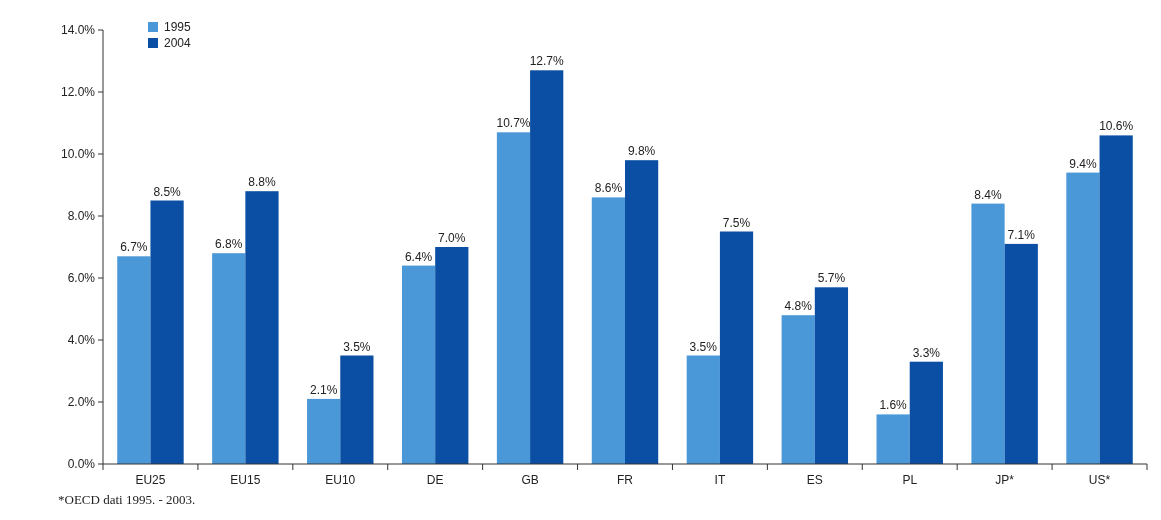 Image resolution: width=1161 pixels, height=520 pixels. I want to click on x-tick-label: JP*, so click(1005, 480).